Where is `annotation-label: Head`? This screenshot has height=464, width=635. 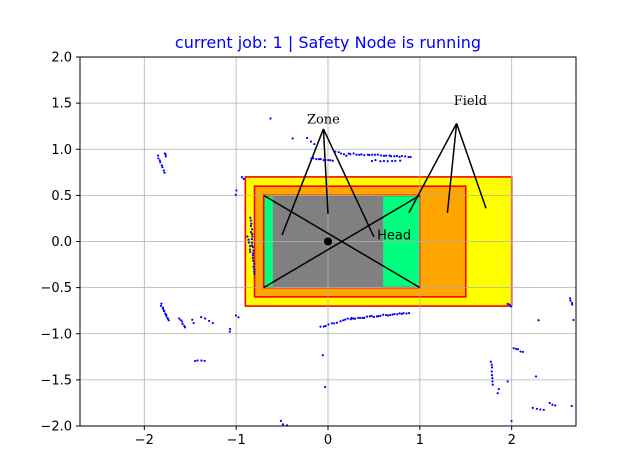
annotation-label: Head is located at coordinates (394, 236).